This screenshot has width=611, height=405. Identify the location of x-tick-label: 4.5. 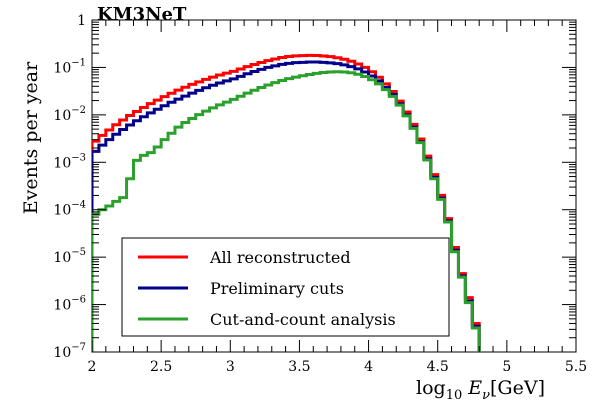
(438, 367).